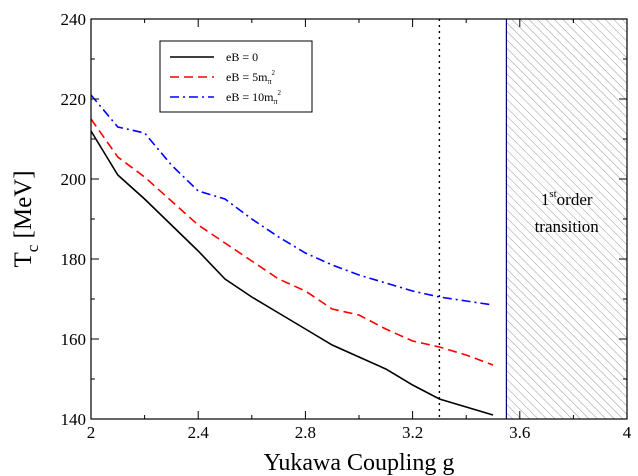 Image resolution: width=638 pixels, height=476 pixels. Describe the element at coordinates (74, 19) in the screenshot. I see `y-tick-label: 240` at that location.